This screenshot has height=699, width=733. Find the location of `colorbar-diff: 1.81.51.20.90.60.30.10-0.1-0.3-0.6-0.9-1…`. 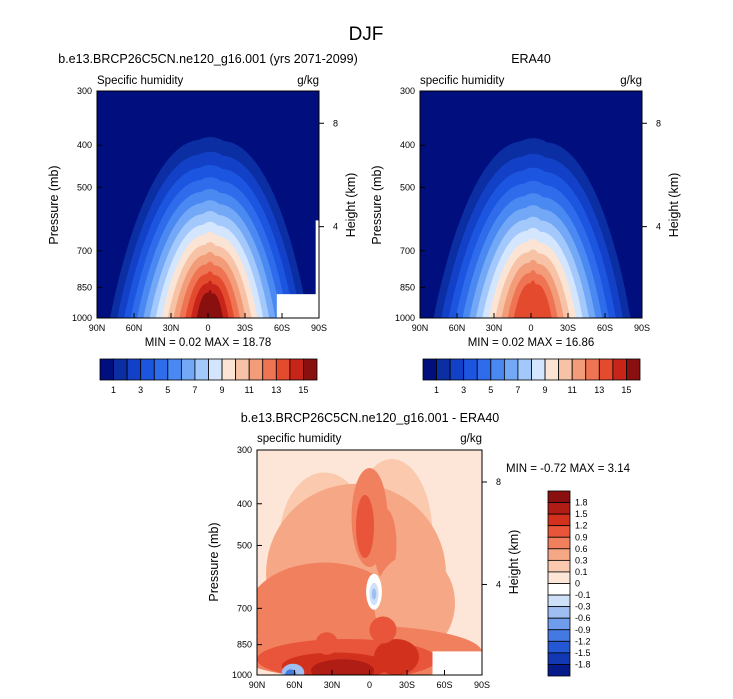

colorbar-diff: 1.81.51.20.90.60.30.10-0.1-0.3-0.6-0.9-1… is located at coordinates (569, 583).